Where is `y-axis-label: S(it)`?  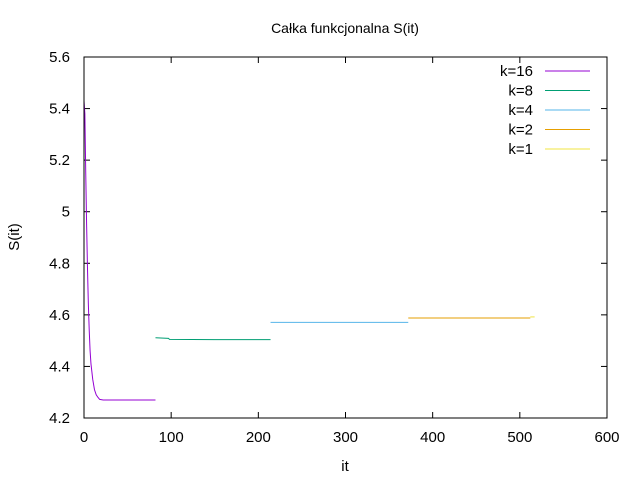
y-axis-label: S(it) is located at coordinates (14, 237).